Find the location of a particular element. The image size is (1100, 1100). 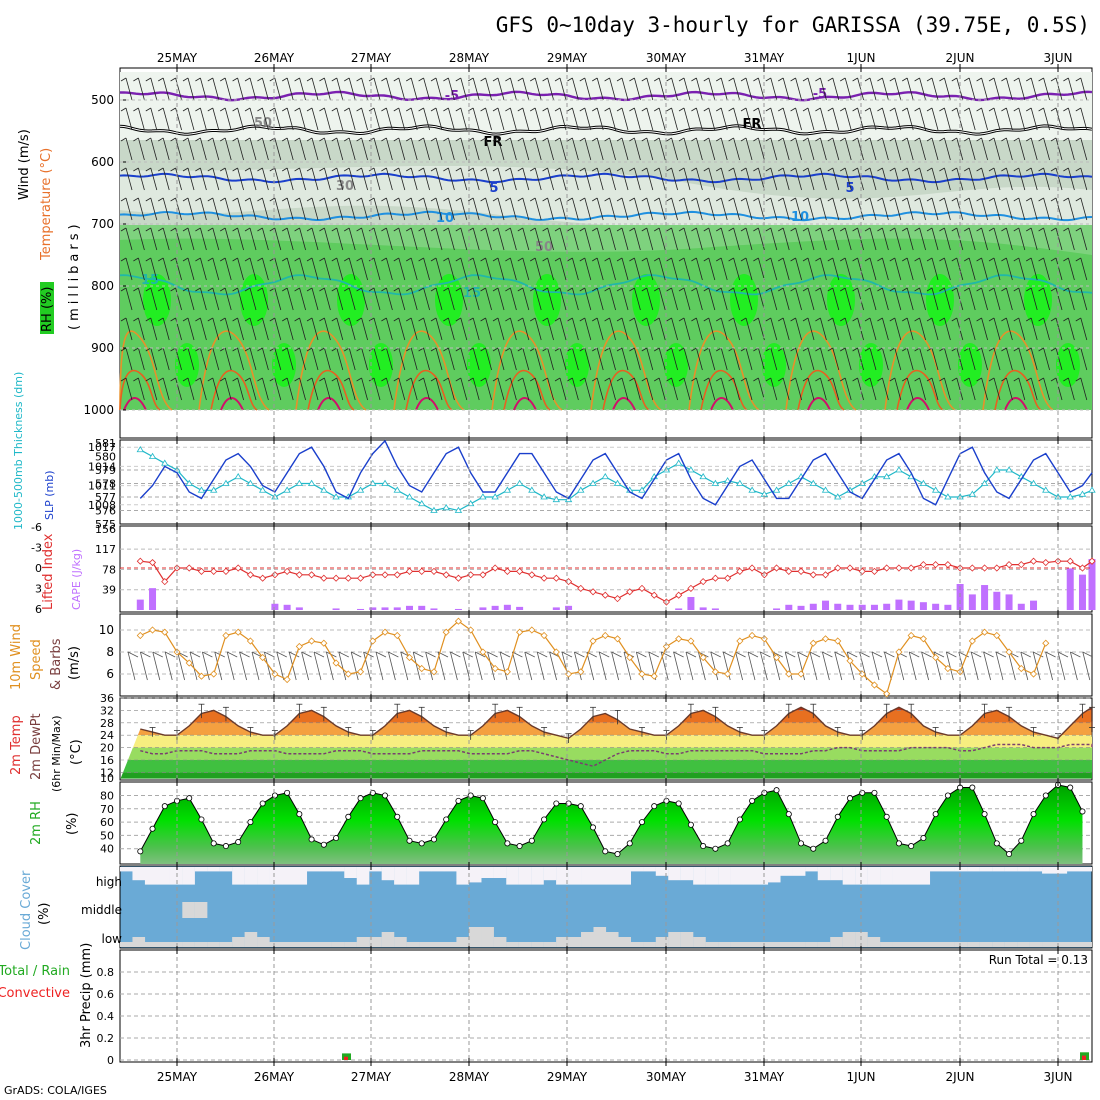

pressure-level-label: 700 is located at coordinates (102, 224).